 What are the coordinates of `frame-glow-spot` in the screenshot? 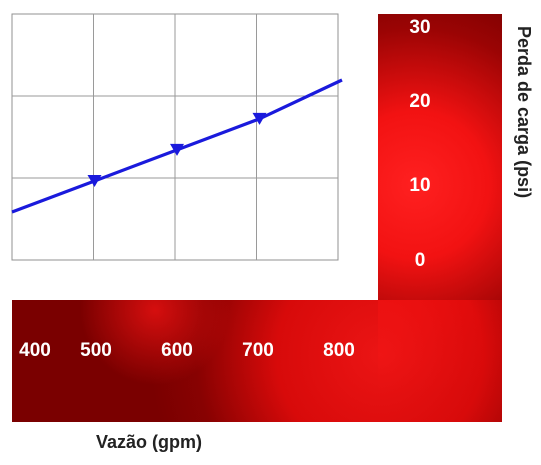 It's located at (162, 361).